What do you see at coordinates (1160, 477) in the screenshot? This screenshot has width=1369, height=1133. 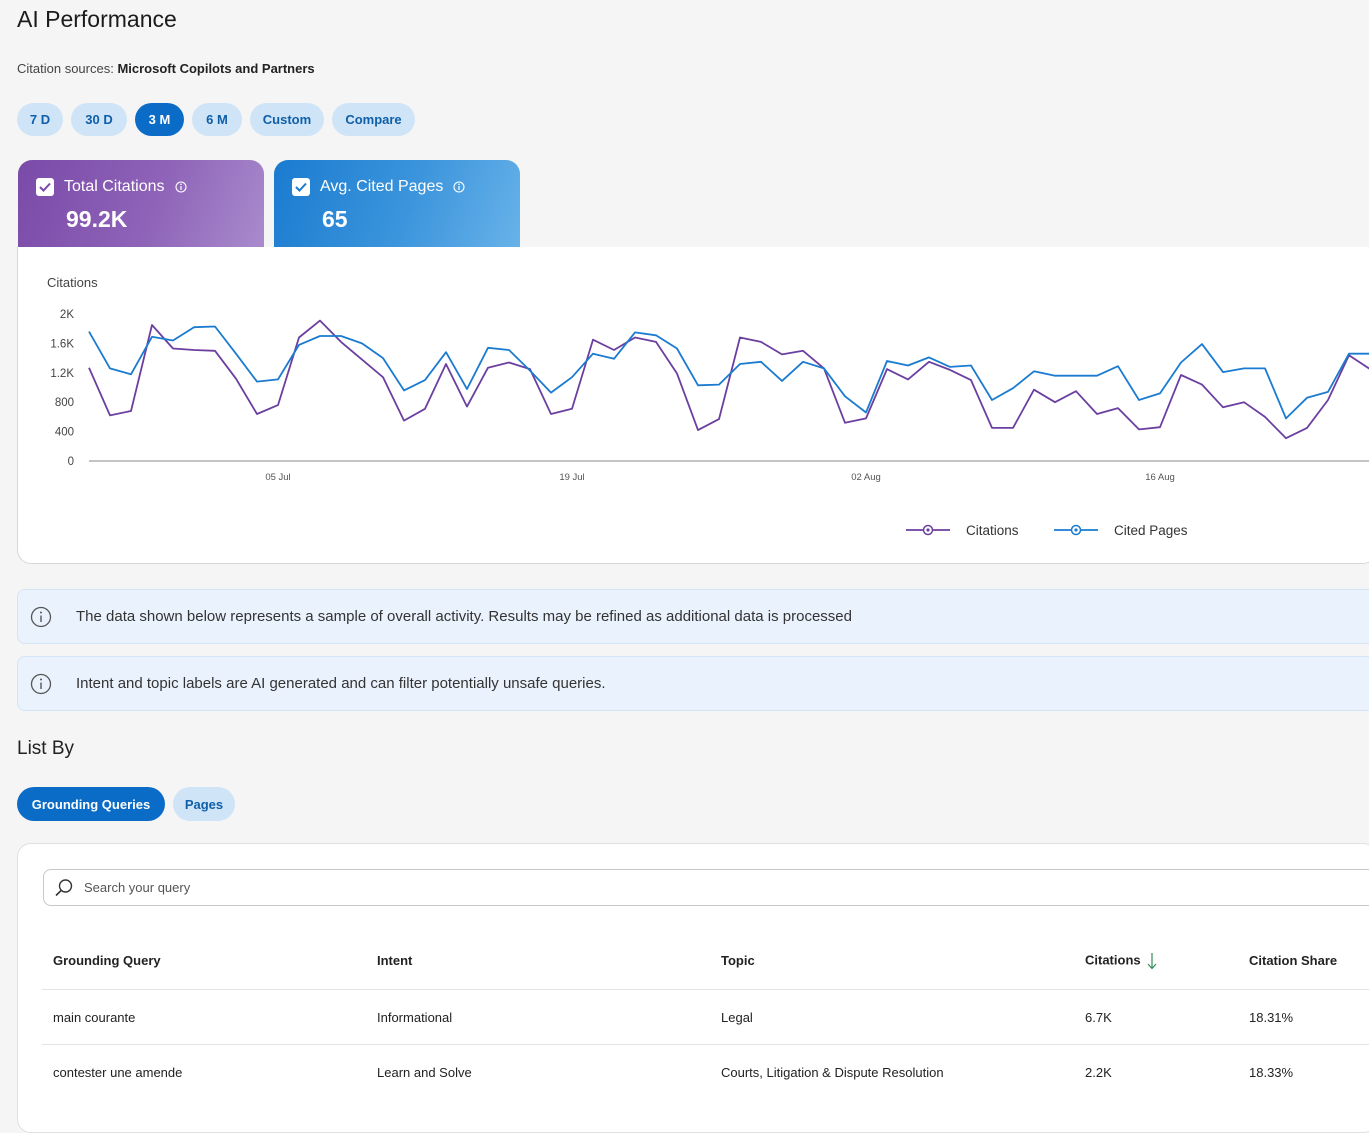 I see `x-tick-label: 16 Aug` at bounding box center [1160, 477].